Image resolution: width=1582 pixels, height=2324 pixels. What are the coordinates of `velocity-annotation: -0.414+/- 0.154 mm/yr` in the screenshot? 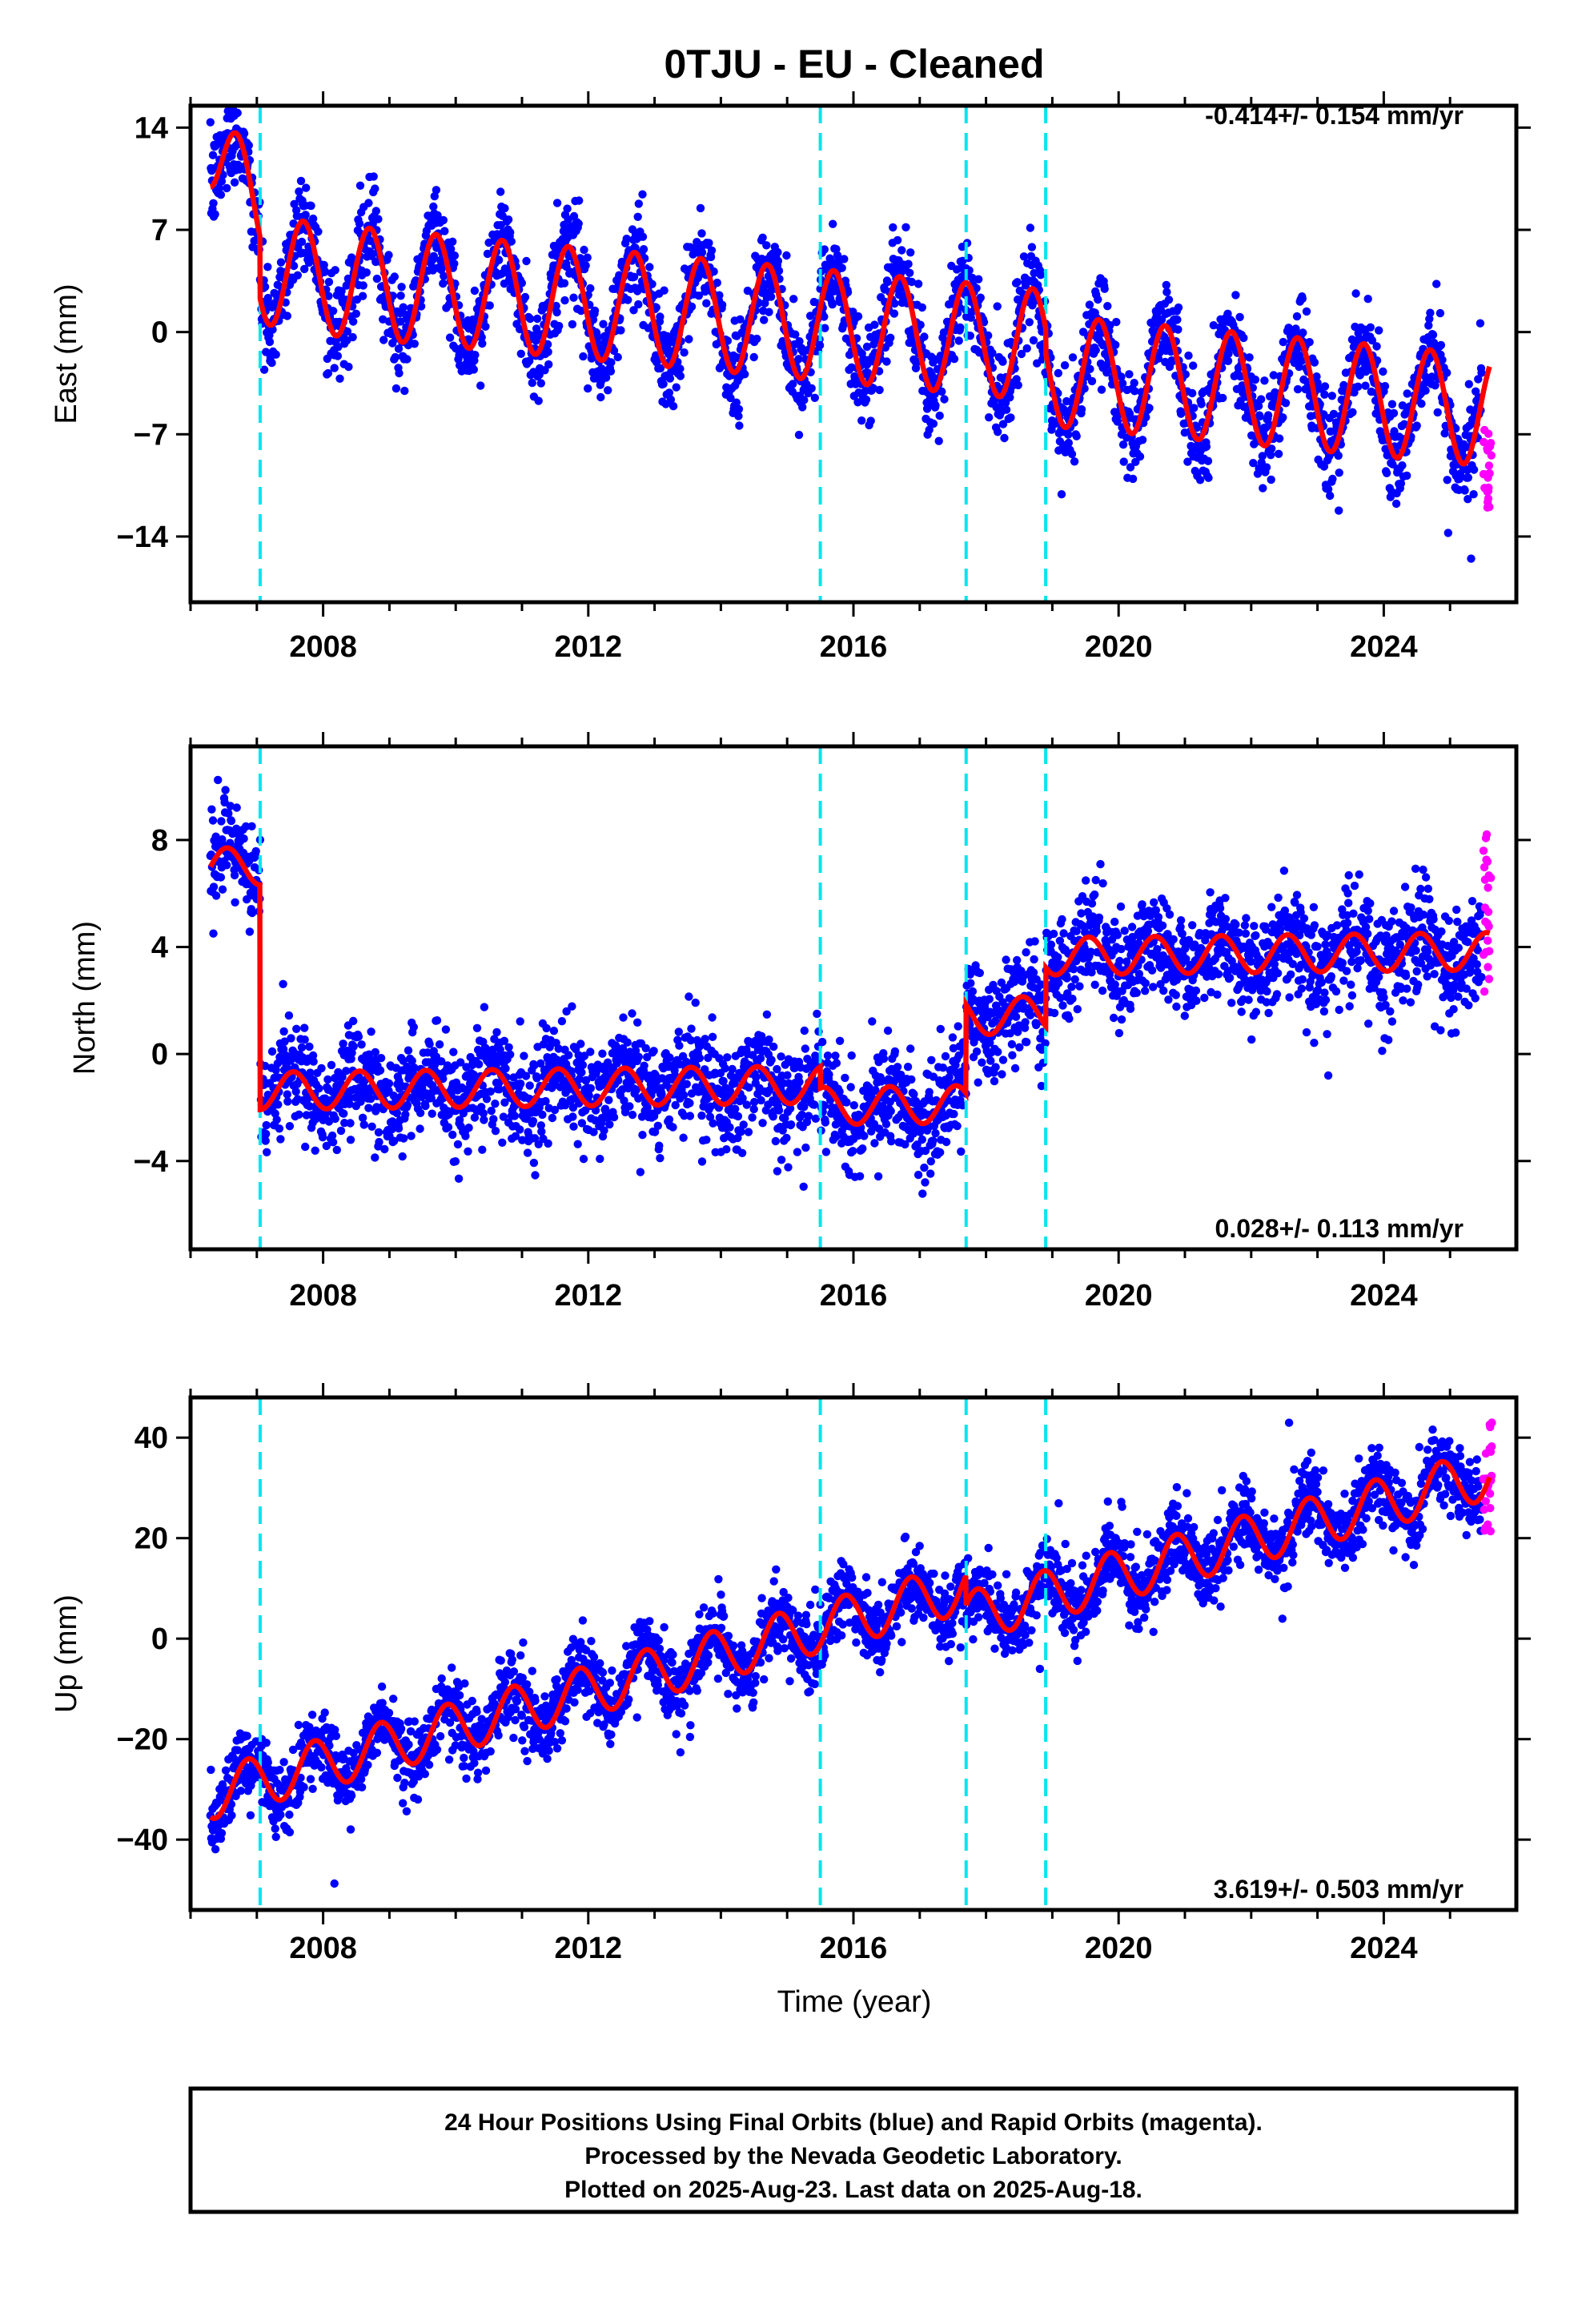 It's located at (1334, 116).